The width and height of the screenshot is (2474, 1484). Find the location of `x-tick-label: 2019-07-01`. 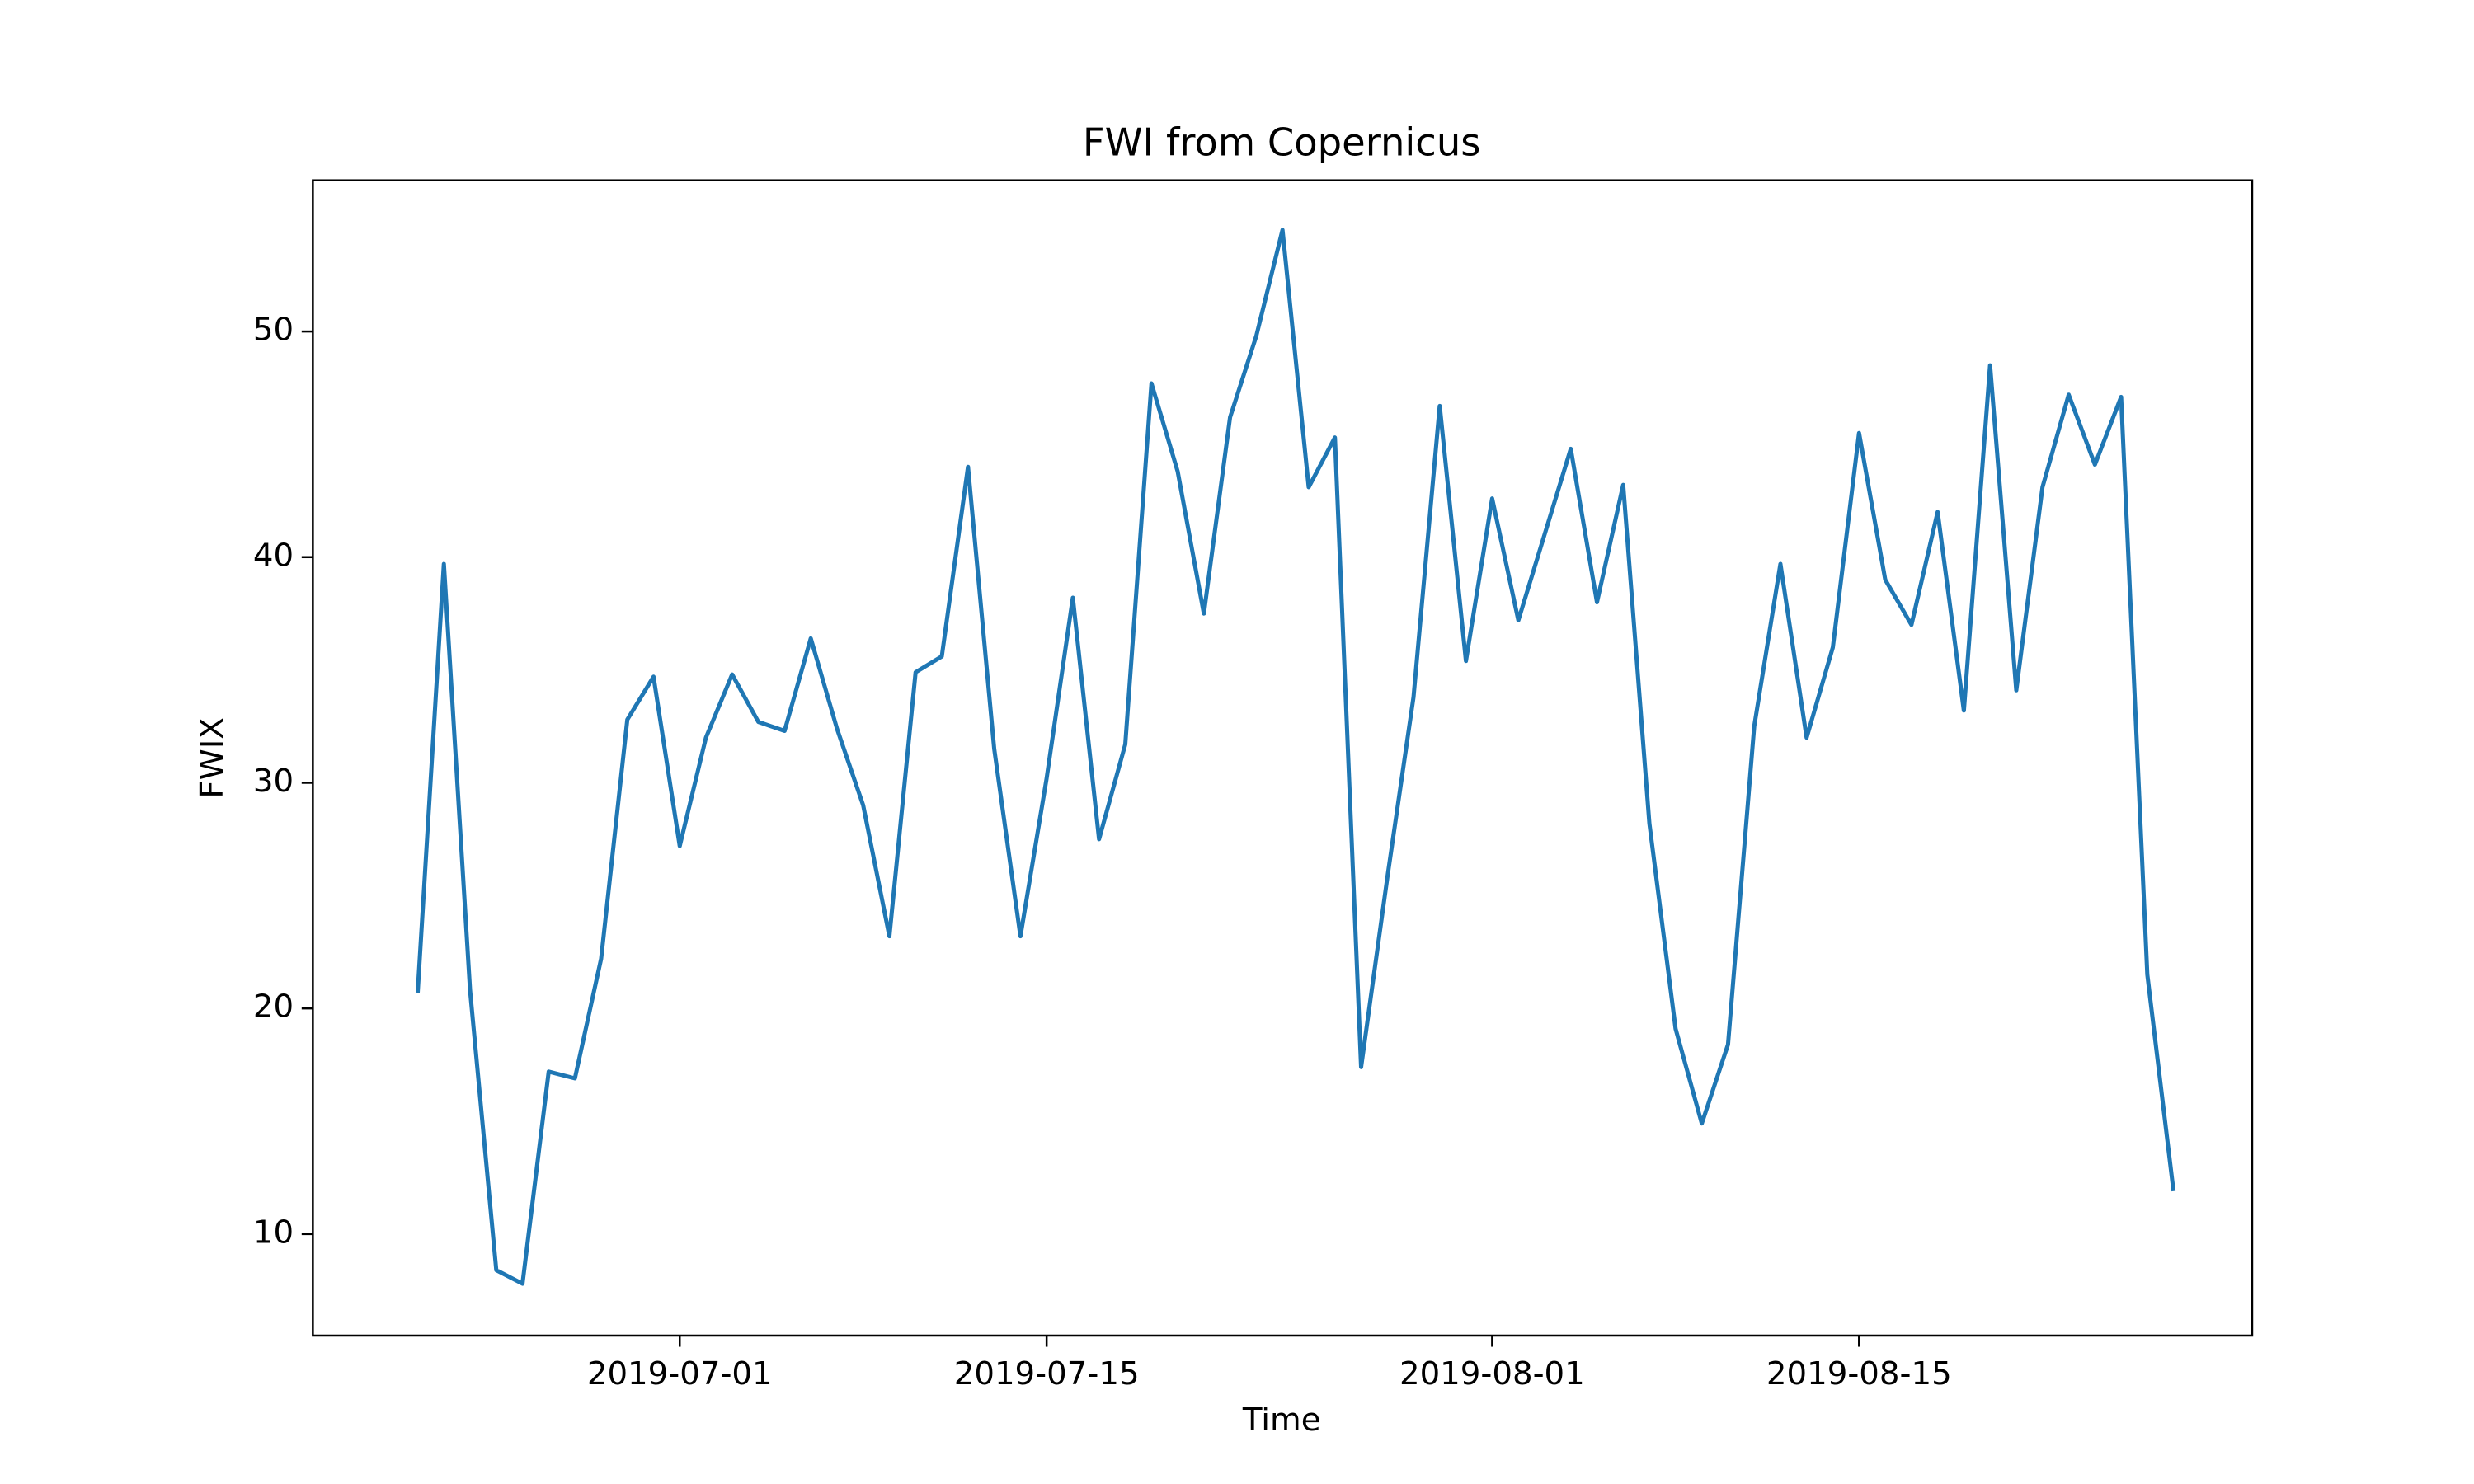

x-tick-label: 2019-07-01 is located at coordinates (680, 1373).